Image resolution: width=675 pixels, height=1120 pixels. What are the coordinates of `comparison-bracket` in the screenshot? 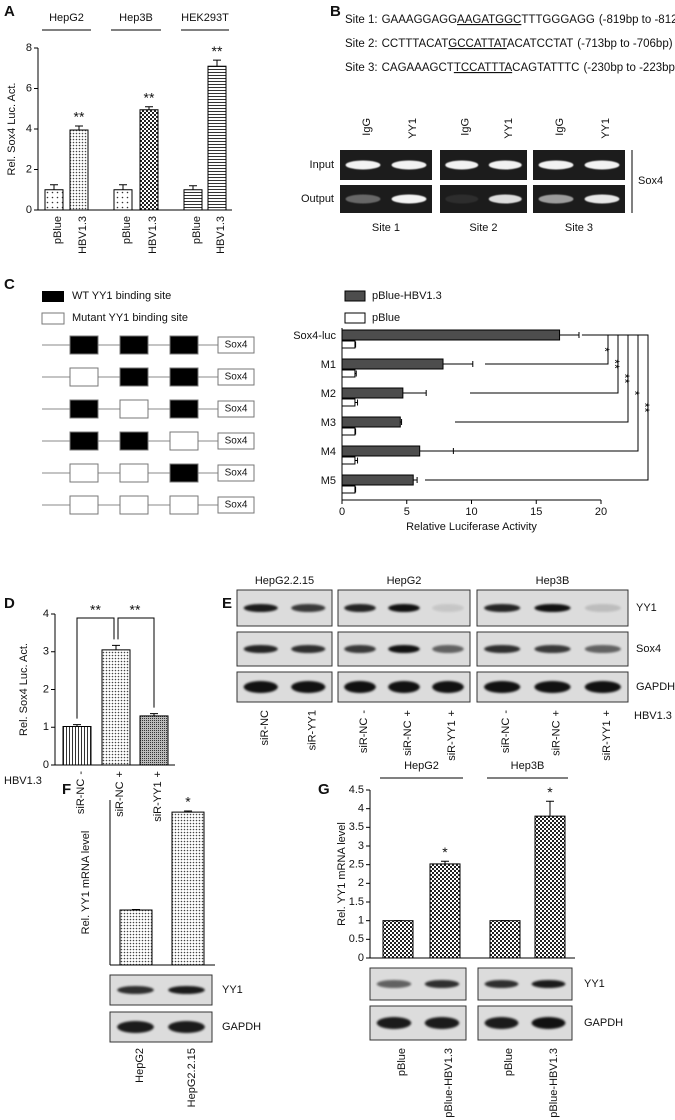 It's located at (136, 662).